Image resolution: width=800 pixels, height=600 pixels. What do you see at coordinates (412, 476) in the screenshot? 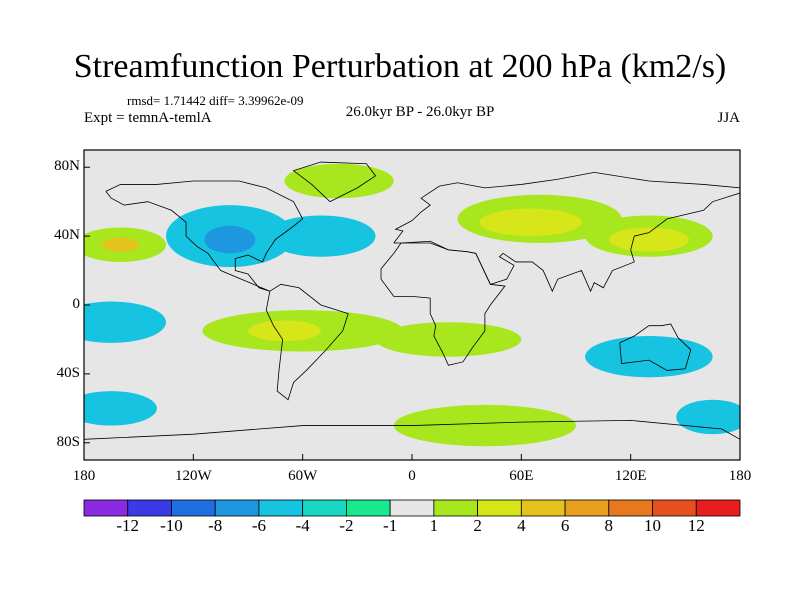
I see `x-tick-label: 0` at bounding box center [412, 476].